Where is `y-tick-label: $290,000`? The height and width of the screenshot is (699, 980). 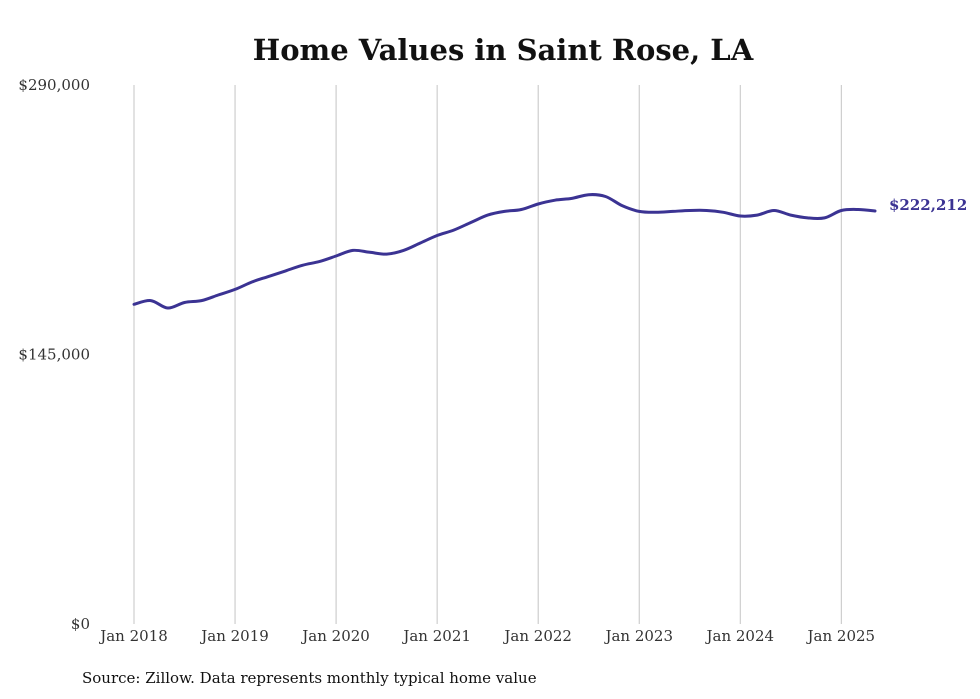 y-tick-label: $290,000 is located at coordinates (54, 85).